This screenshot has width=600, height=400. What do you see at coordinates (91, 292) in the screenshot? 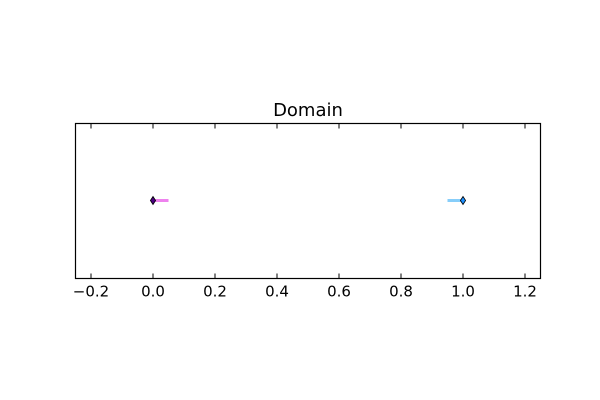
I see `x-tick-label: −0.2` at bounding box center [91, 292].